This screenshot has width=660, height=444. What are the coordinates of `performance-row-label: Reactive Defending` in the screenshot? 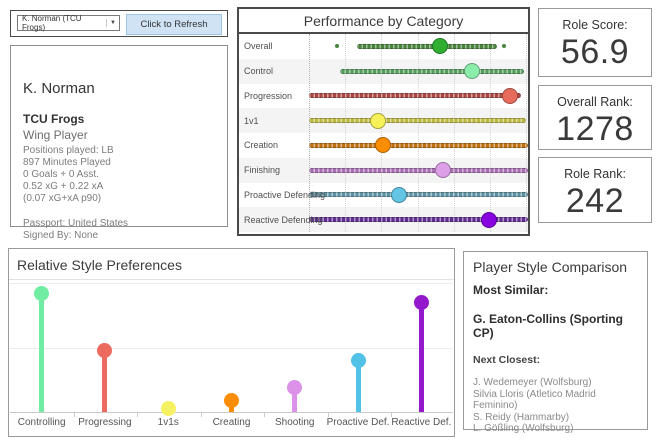 It's located at (283, 219).